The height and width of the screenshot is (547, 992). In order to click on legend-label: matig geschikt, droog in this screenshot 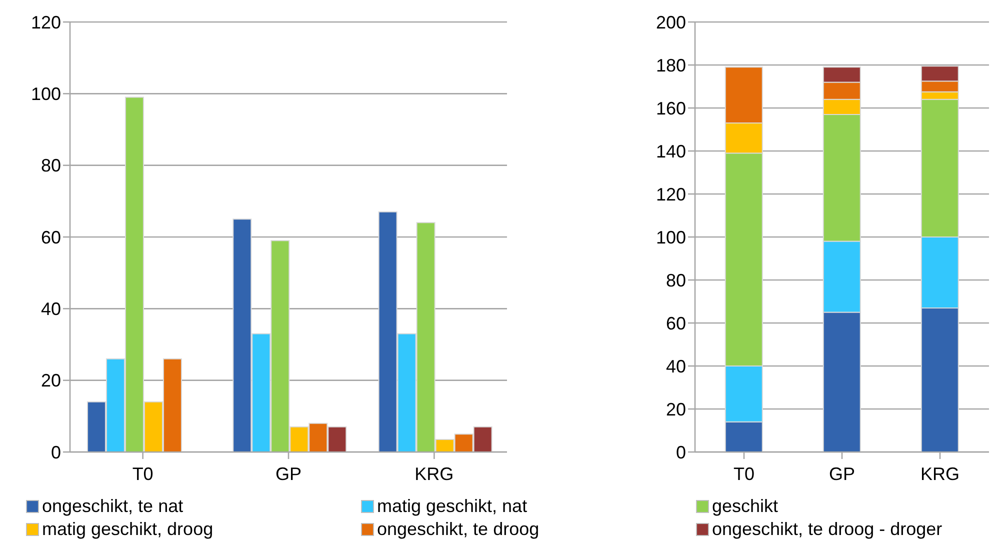, I will do `click(128, 529)`.